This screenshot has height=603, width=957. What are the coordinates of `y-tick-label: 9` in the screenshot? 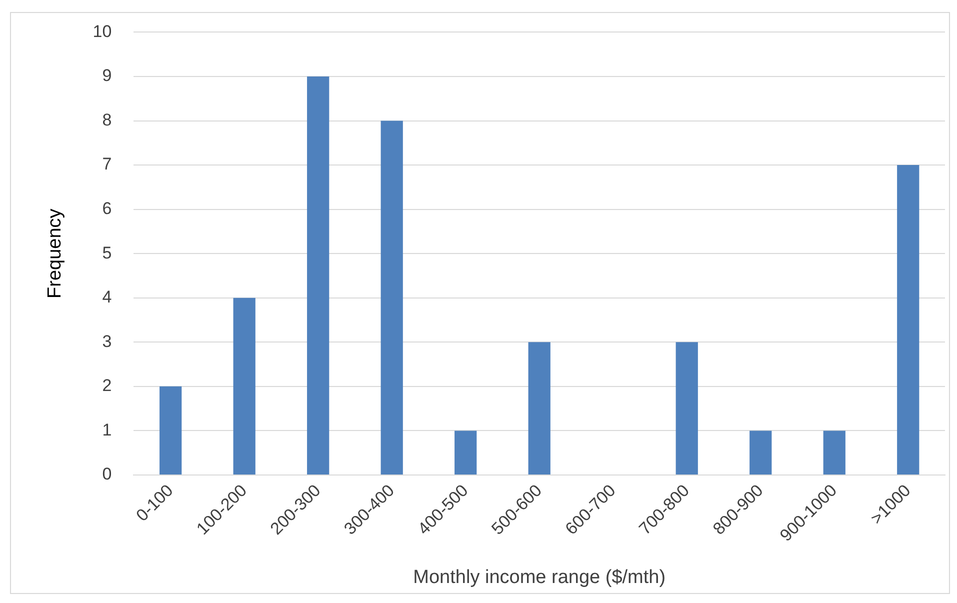 It's located at (107, 76).